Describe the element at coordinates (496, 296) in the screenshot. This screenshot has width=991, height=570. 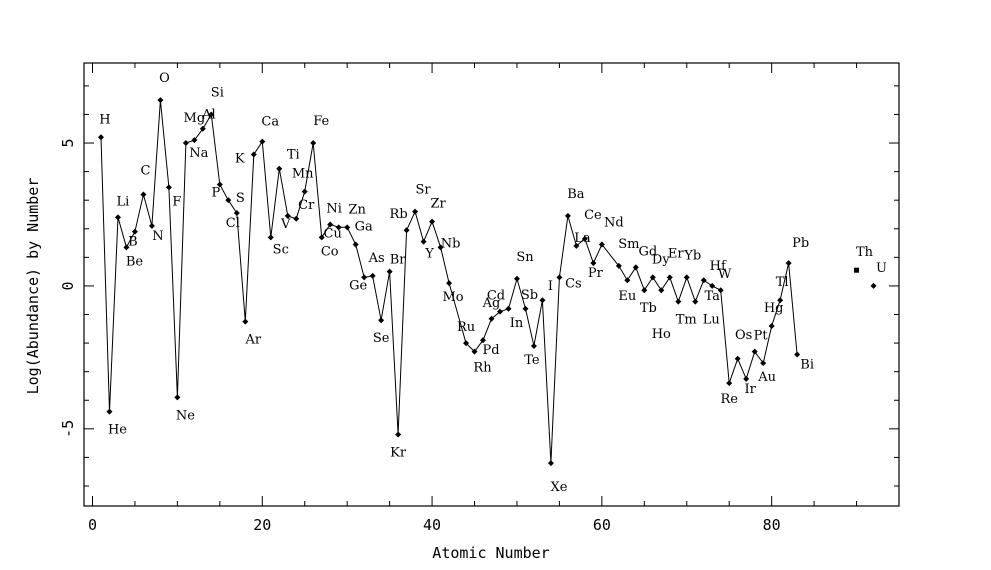
I see `element-label: Cd` at that location.